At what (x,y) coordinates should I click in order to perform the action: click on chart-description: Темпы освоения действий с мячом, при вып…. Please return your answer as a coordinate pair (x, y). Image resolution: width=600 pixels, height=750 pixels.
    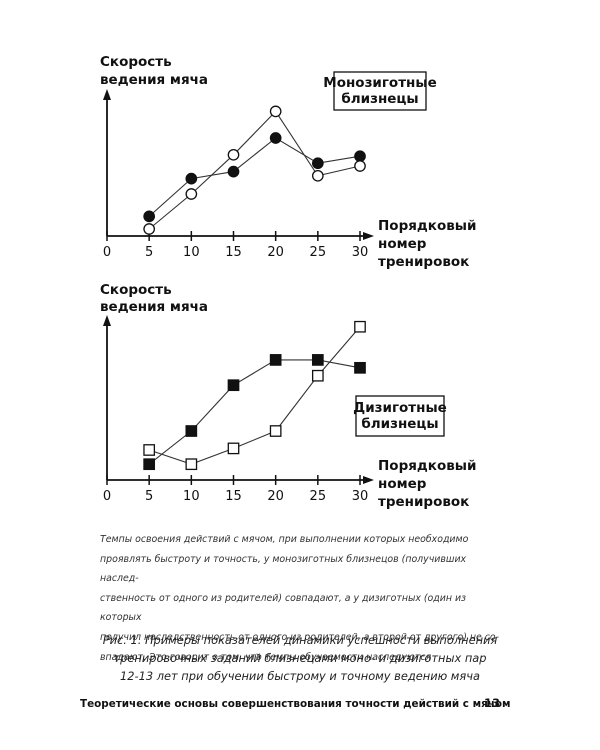
    Looking at the image, I should click on (302, 598).